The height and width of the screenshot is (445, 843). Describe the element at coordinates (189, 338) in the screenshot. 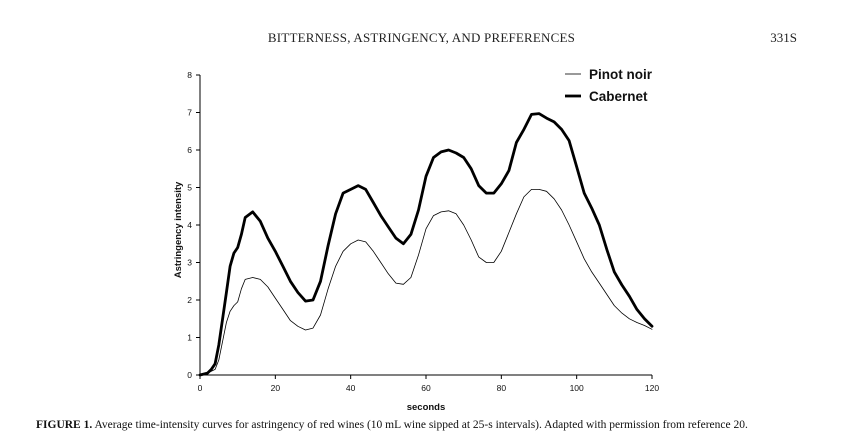

I see `y-tick-label: 1` at that location.